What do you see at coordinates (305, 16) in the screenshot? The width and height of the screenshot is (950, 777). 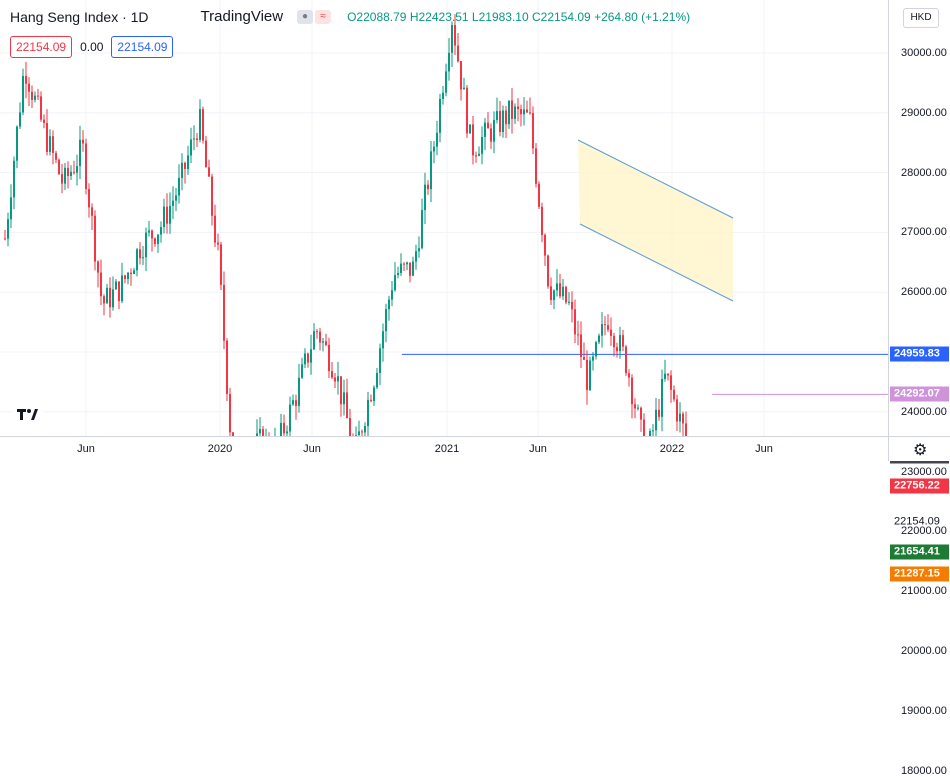 I see `eye-icon: ●` at bounding box center [305, 16].